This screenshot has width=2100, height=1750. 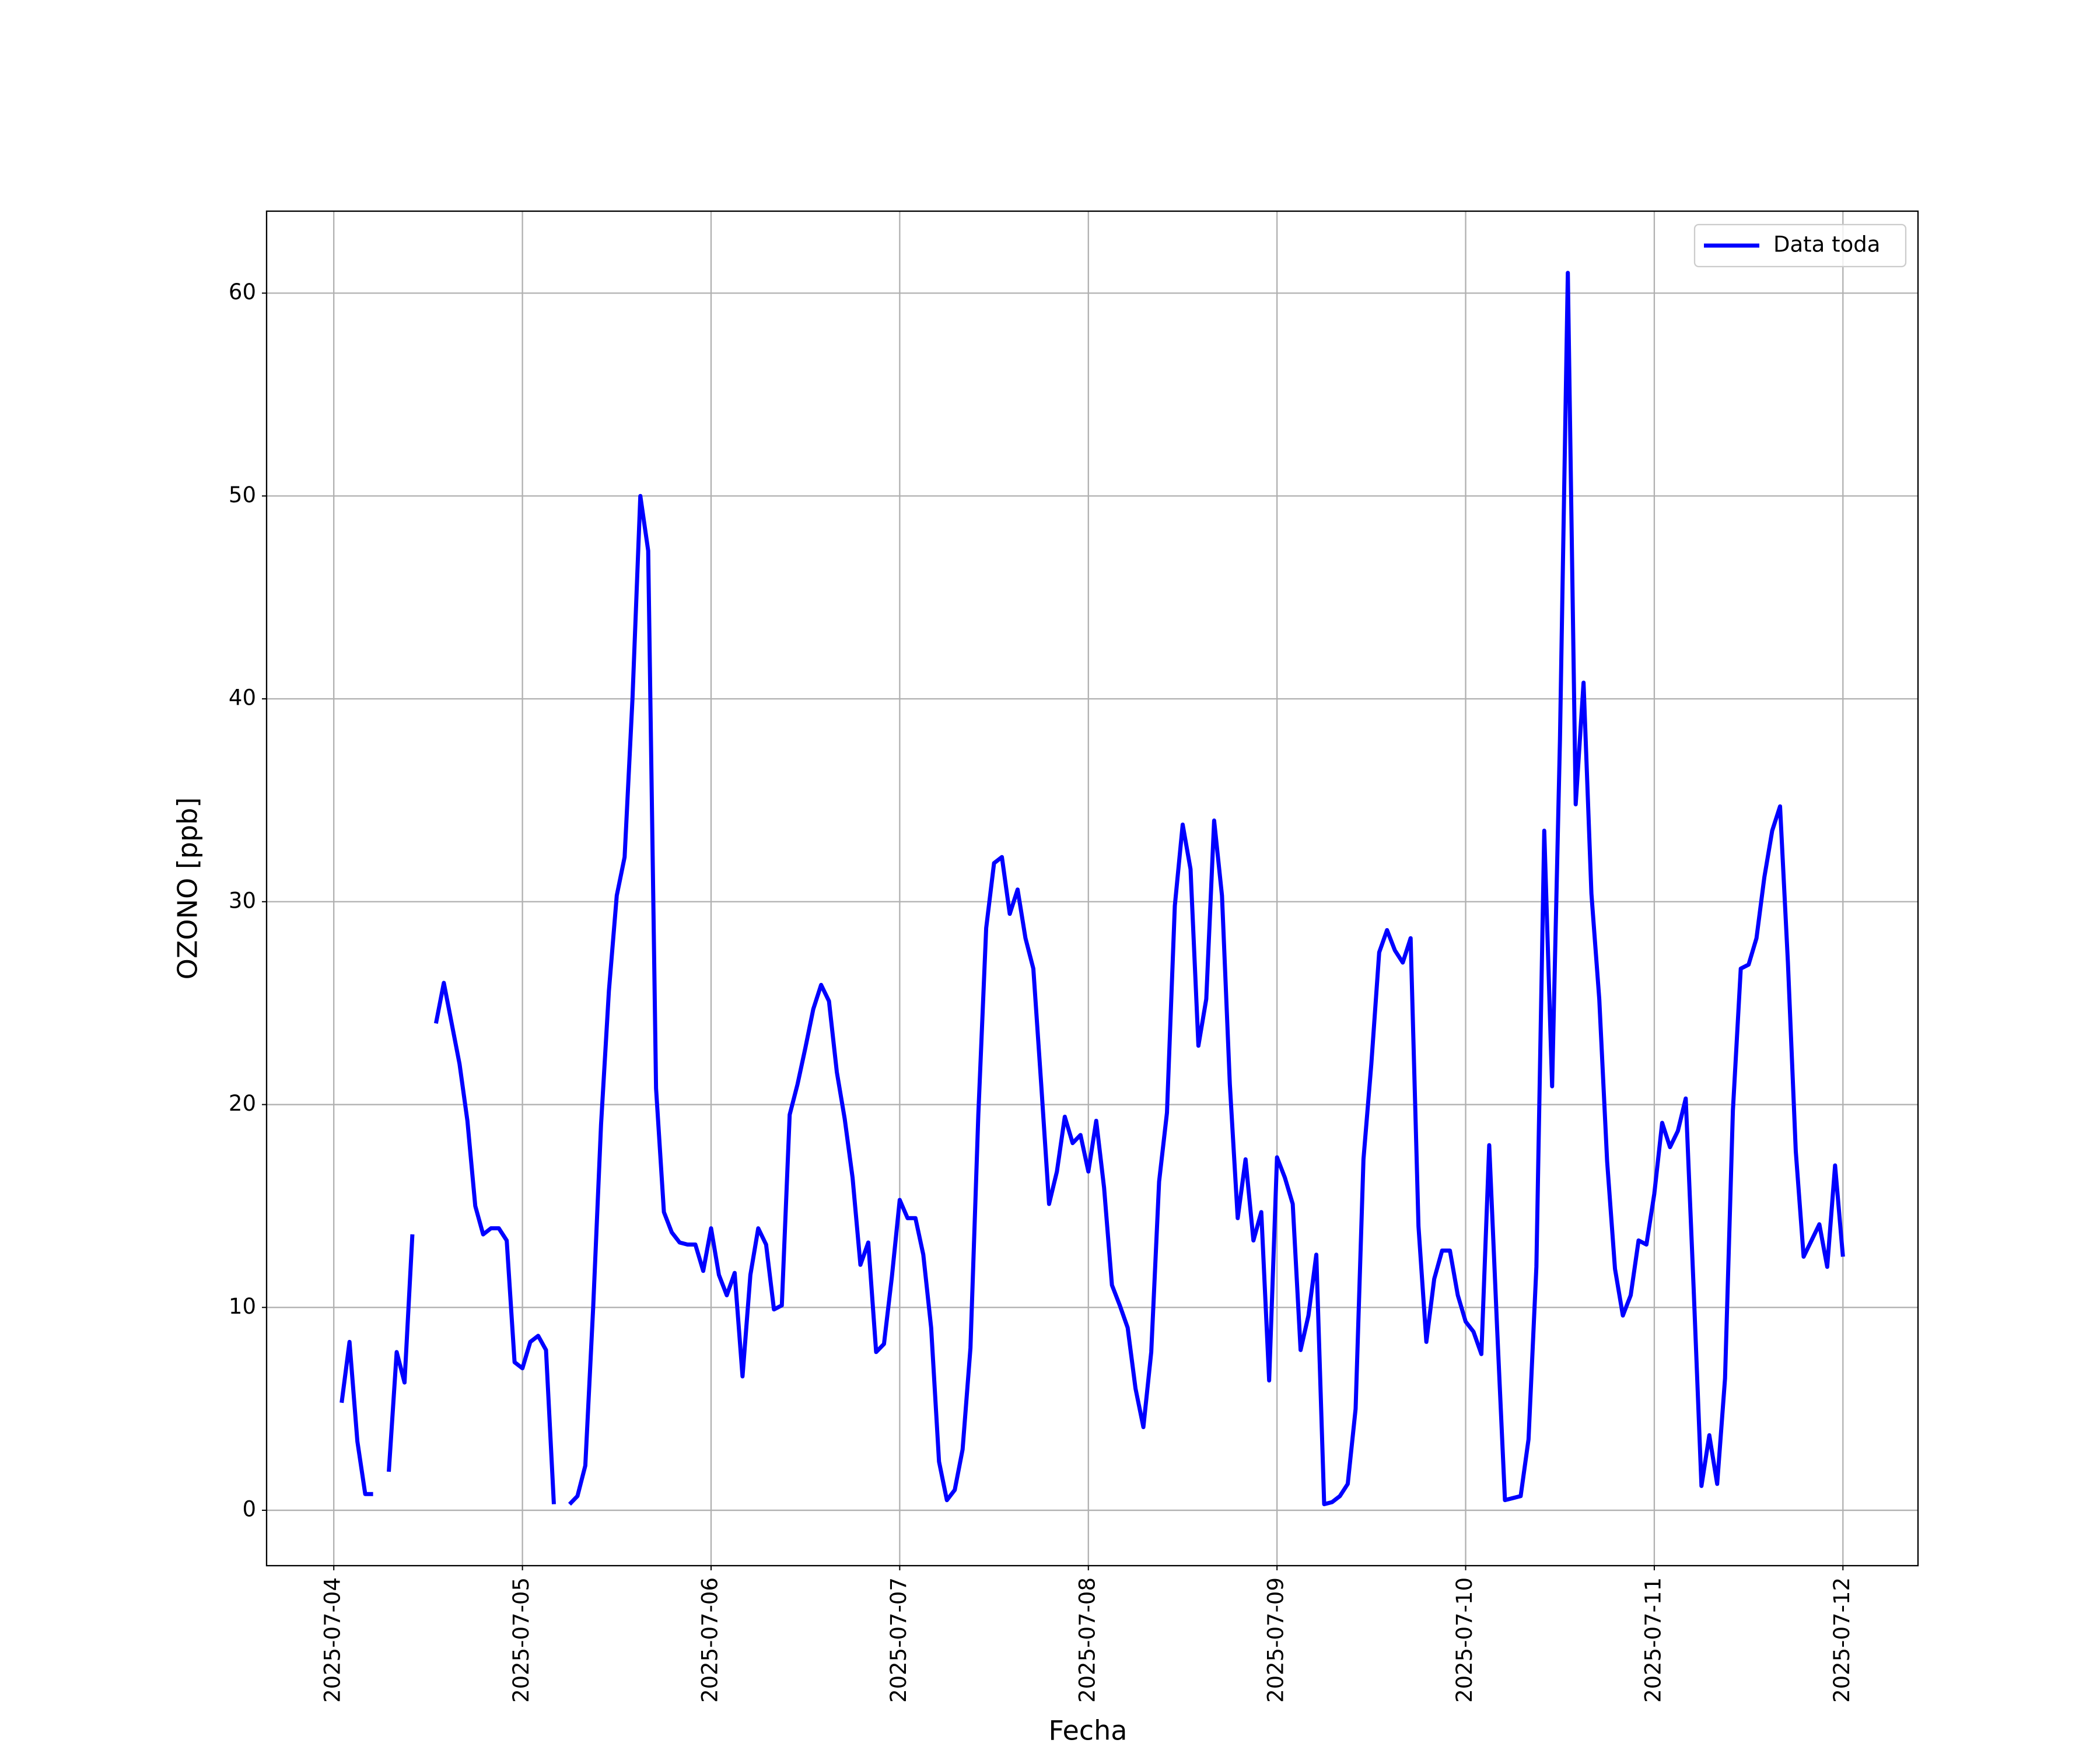 I want to click on x-tick-label: 2025-07-09, so click(x=1276, y=1640).